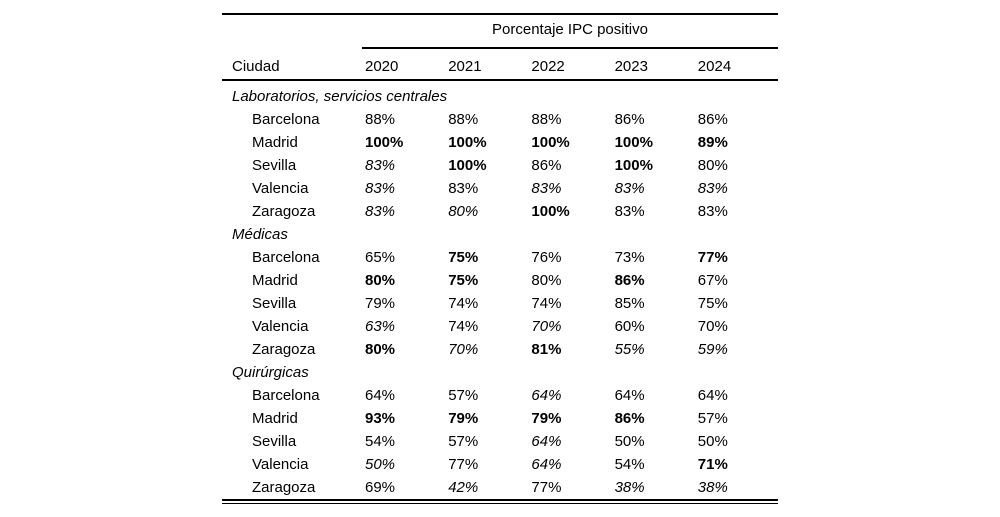  What do you see at coordinates (712, 349) in the screenshot?
I see `value-cell: 59%` at bounding box center [712, 349].